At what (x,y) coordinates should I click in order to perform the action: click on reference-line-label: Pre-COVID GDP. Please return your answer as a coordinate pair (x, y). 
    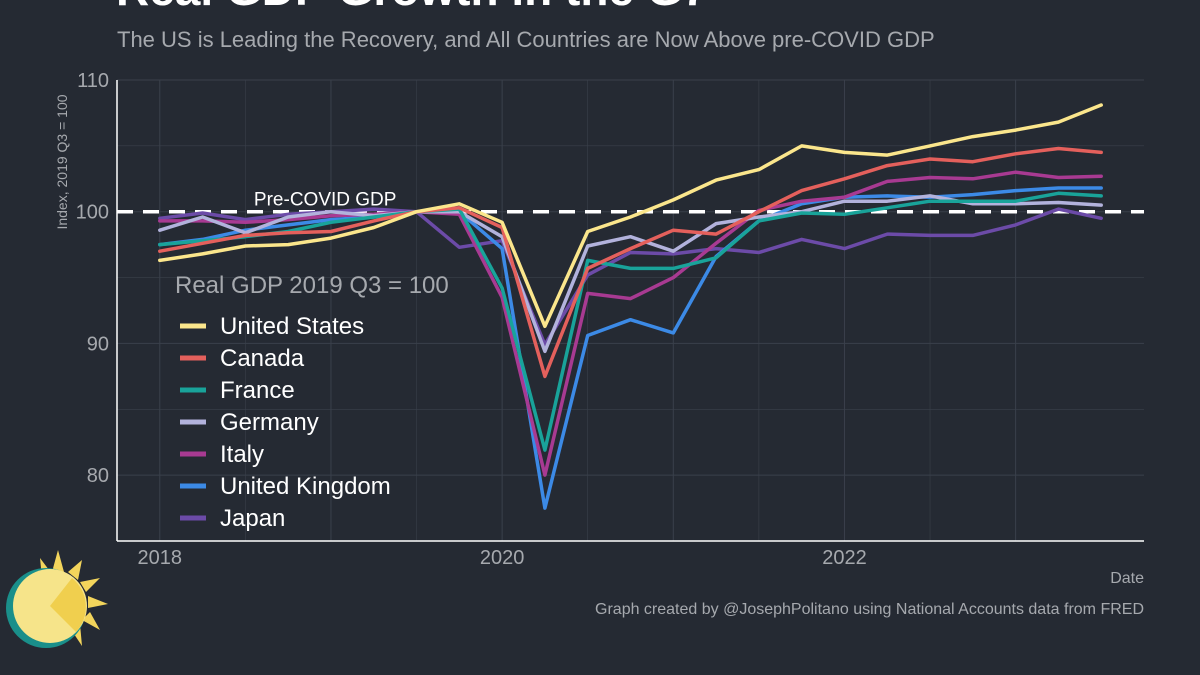
    Looking at the image, I should click on (325, 200).